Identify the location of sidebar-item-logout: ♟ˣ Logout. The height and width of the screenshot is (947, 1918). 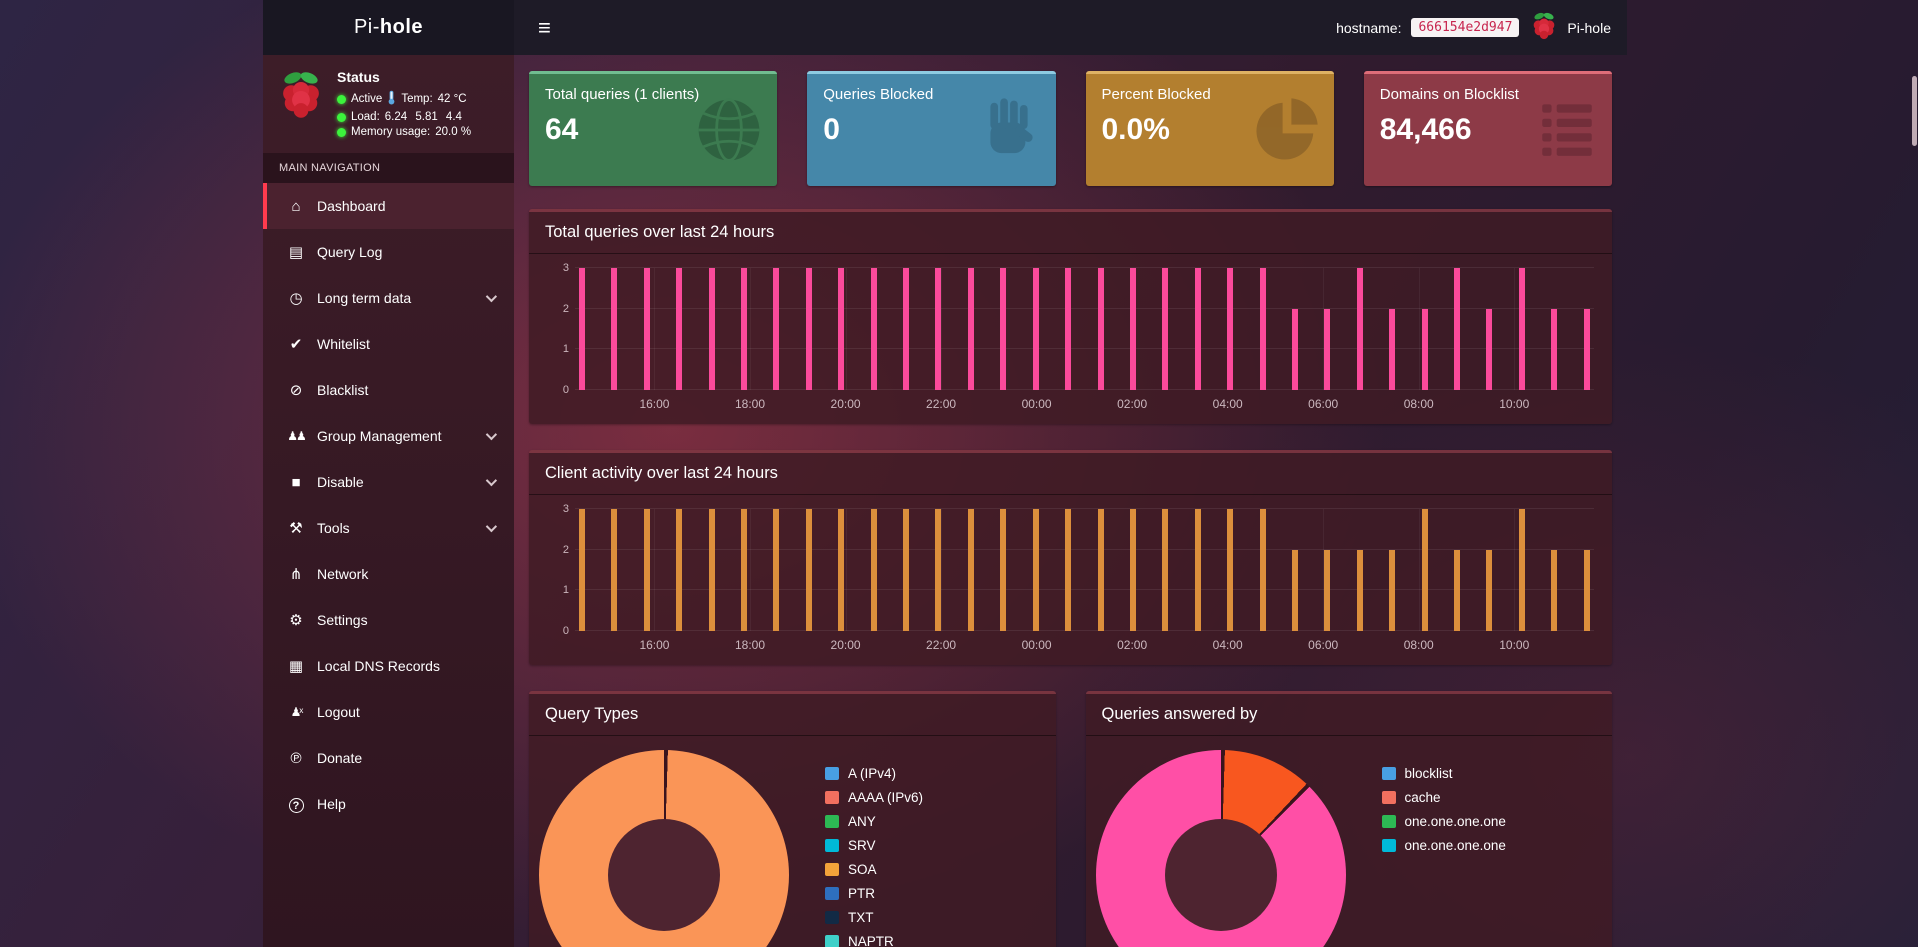
(388, 712).